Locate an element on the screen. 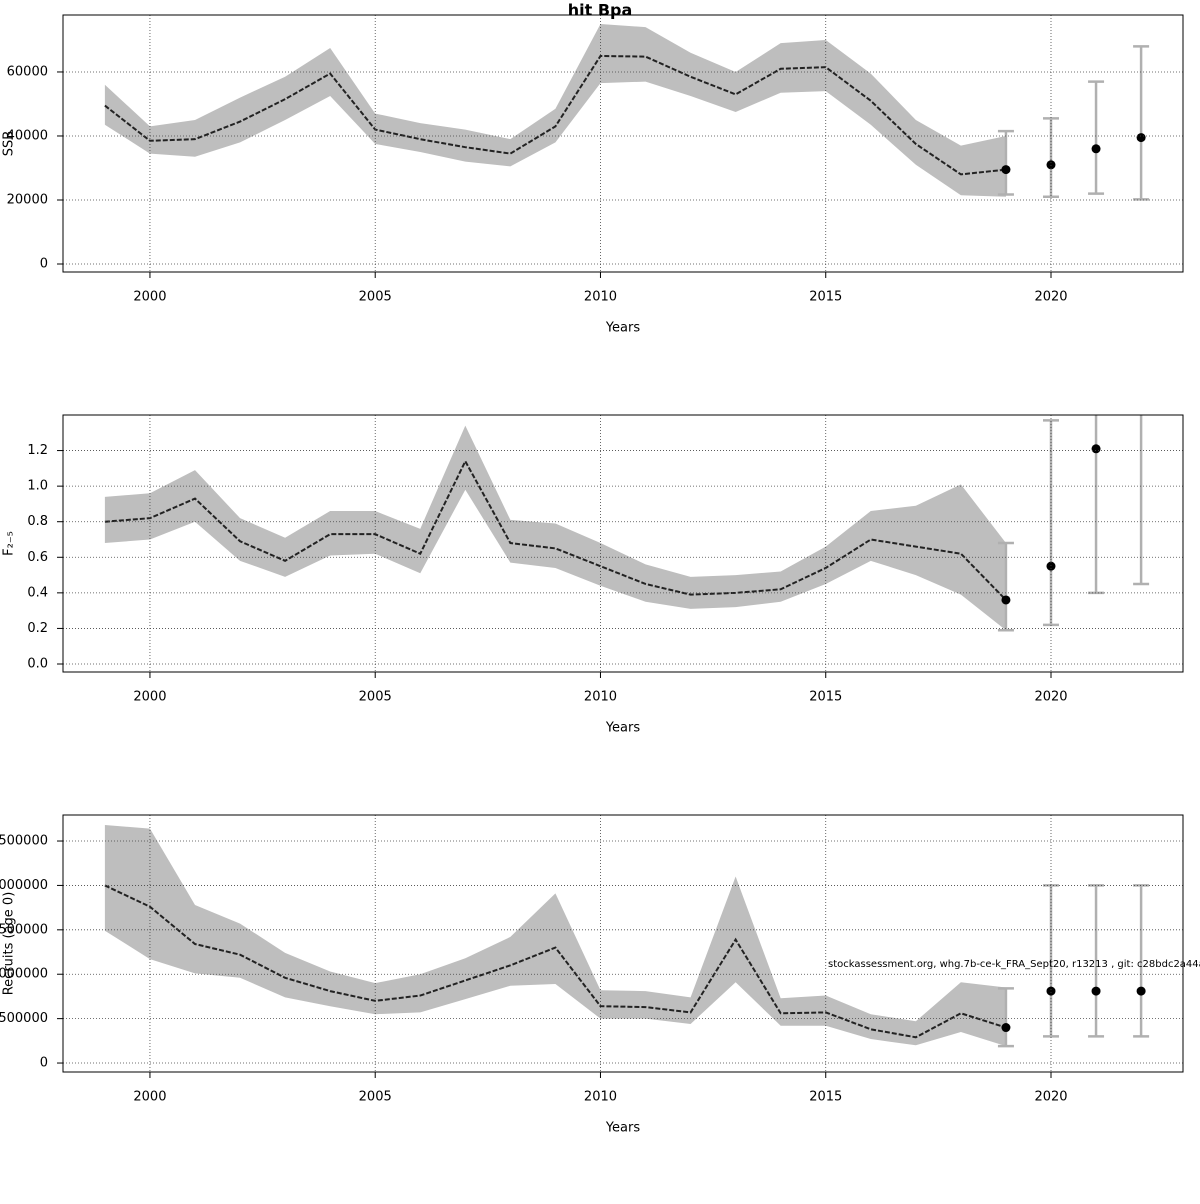 Image resolution: width=1200 pixels, height=1204 pixels. y-tick-label: 1.2 is located at coordinates (37, 450).